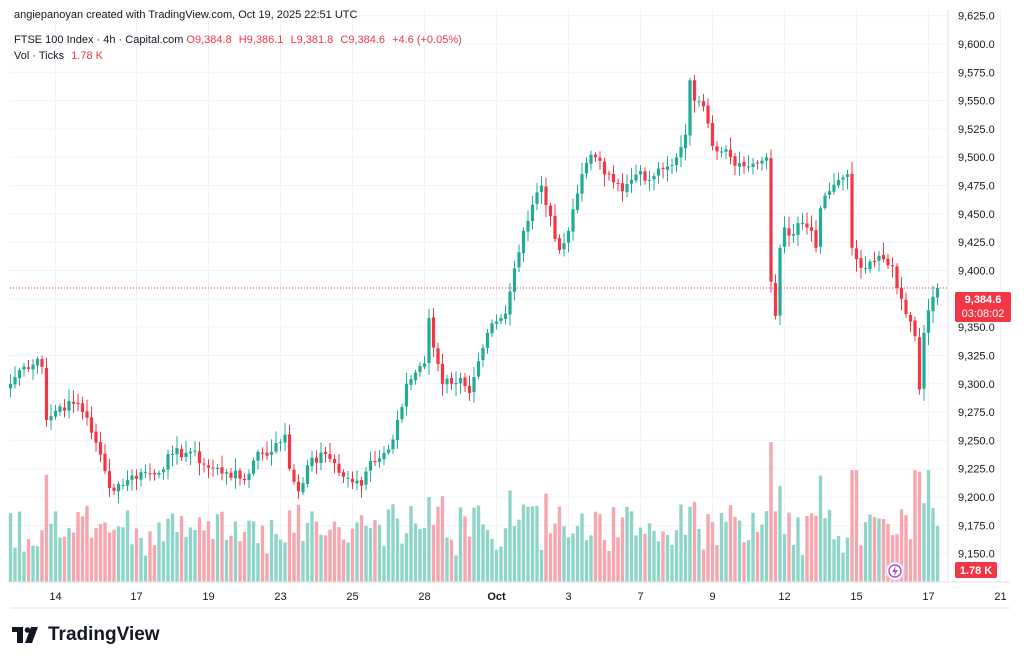  What do you see at coordinates (976, 73) in the screenshot?
I see `price-tick-label: 9,575.0` at bounding box center [976, 73].